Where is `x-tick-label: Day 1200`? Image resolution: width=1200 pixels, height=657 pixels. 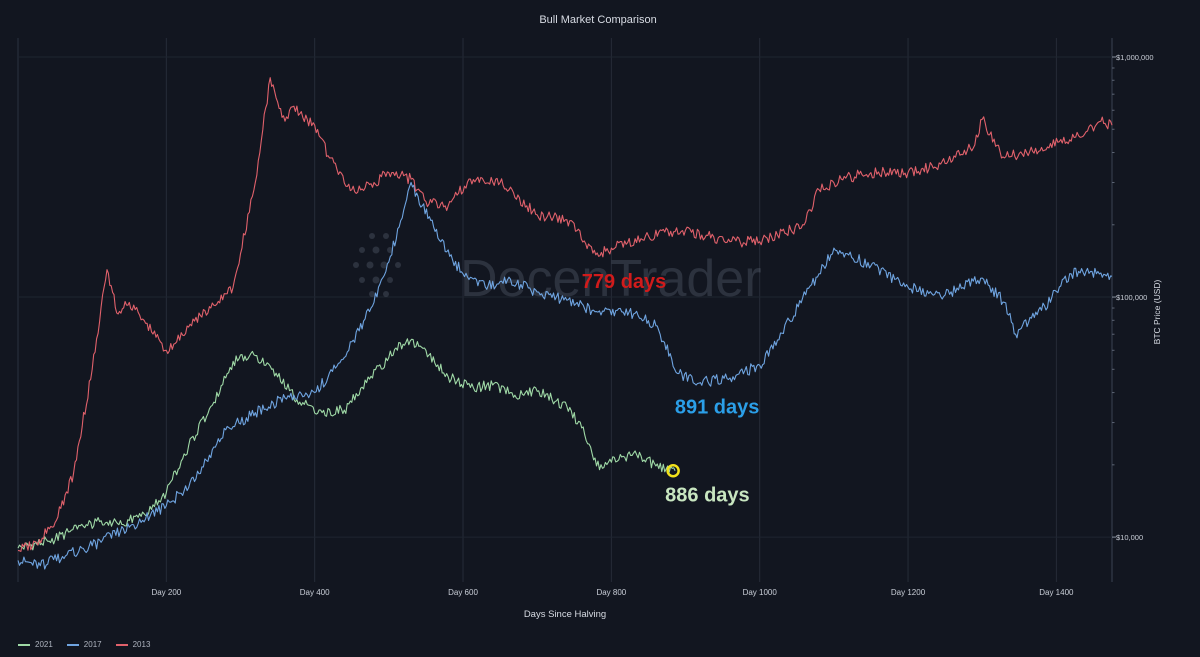
x-tick-label: Day 1200 is located at coordinates (908, 592).